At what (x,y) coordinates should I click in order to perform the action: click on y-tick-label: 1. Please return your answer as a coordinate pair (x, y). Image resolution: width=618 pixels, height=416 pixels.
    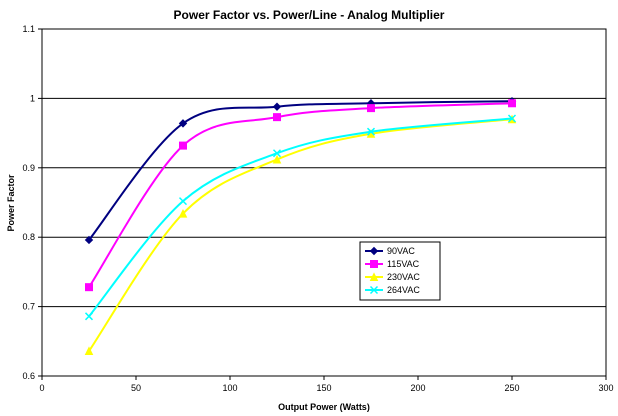
    Looking at the image, I should click on (32, 98).